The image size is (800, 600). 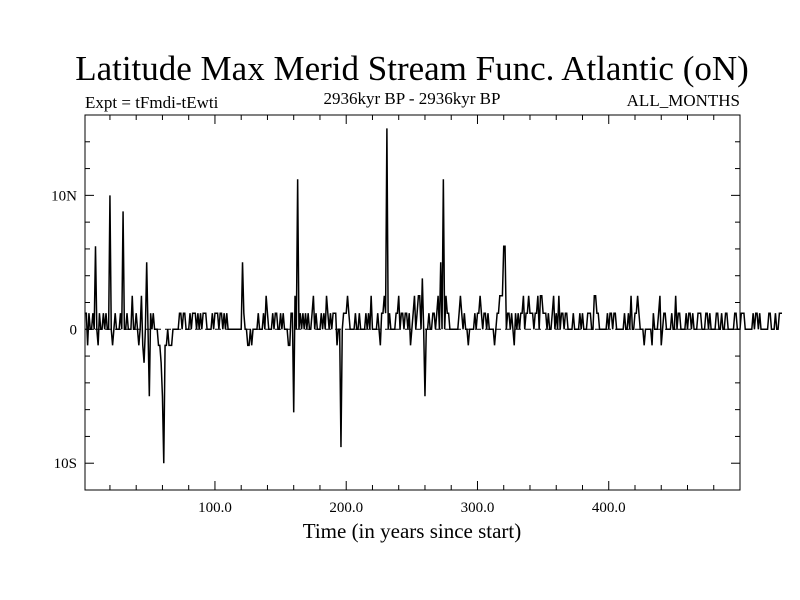 I want to click on time-range-label: 2936kyr BP - 2936kyr BP, so click(x=412, y=98).